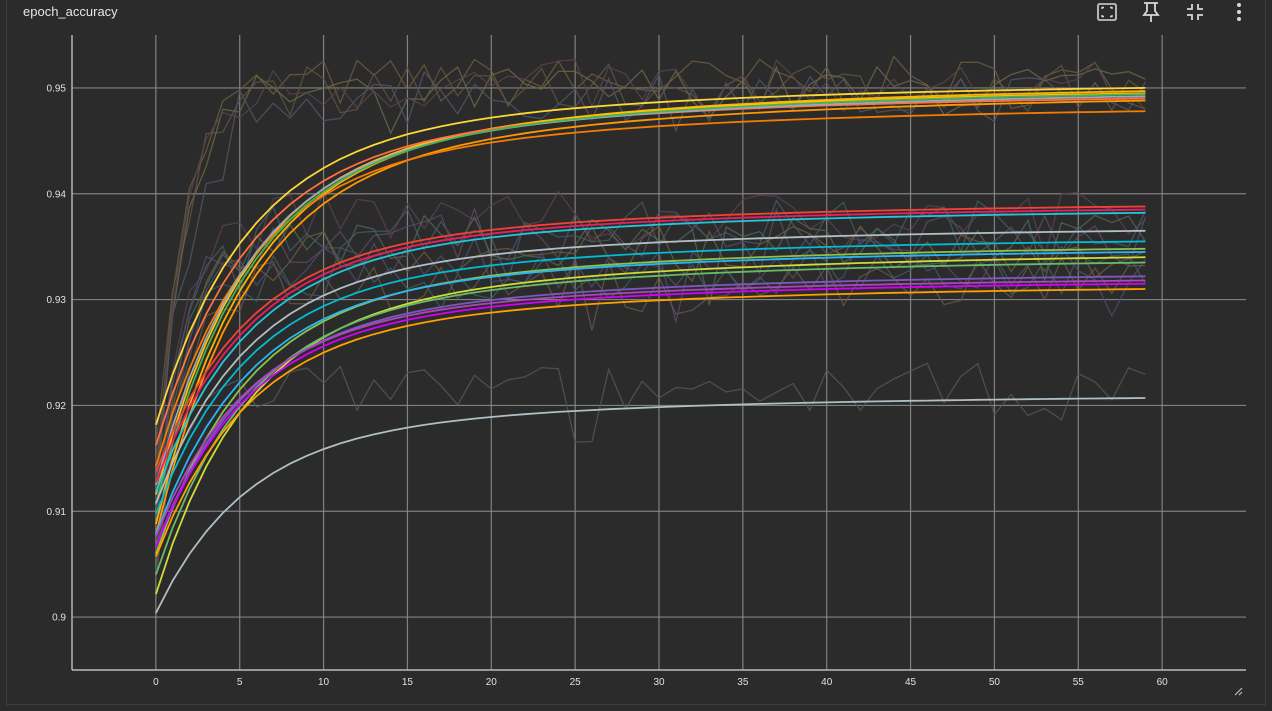  I want to click on y-tick-label: 0.9, so click(59, 618).